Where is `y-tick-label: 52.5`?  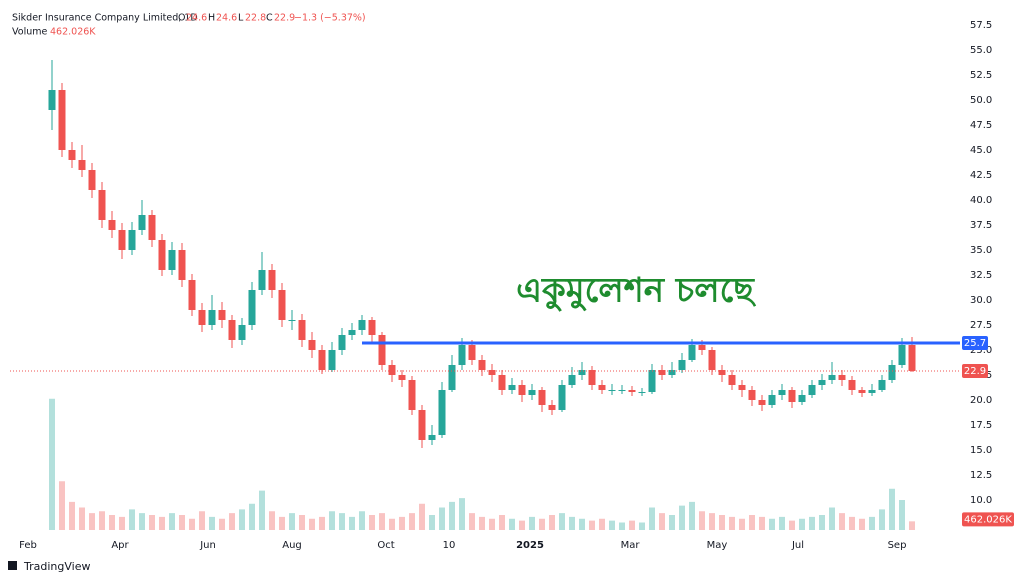
y-tick-label: 52.5 is located at coordinates (981, 75).